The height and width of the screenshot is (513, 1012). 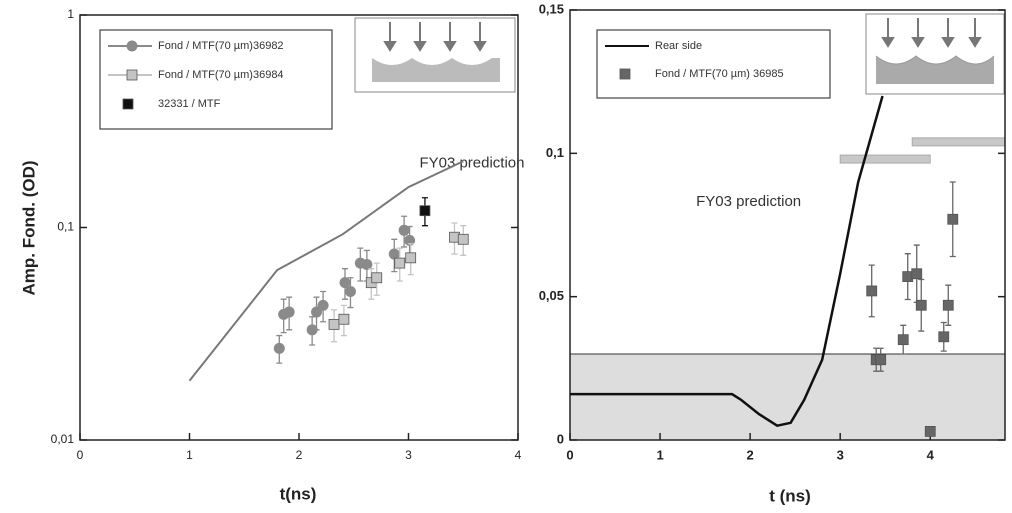 I want to click on legend-label: 32331 / MTF, so click(x=189, y=104).